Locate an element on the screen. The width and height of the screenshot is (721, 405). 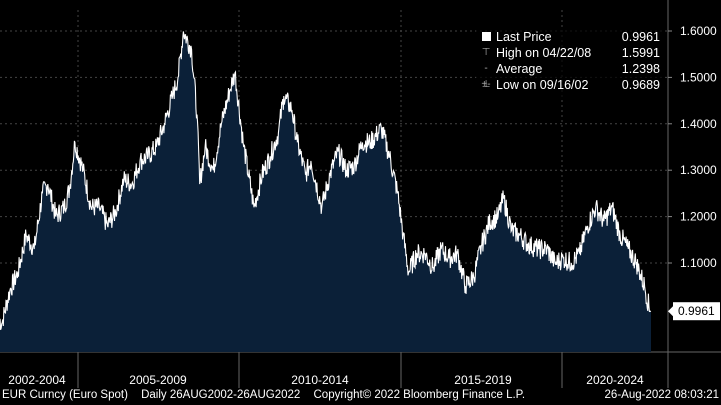
legend-average: -+- Average 1.2398 is located at coordinates (570, 75).